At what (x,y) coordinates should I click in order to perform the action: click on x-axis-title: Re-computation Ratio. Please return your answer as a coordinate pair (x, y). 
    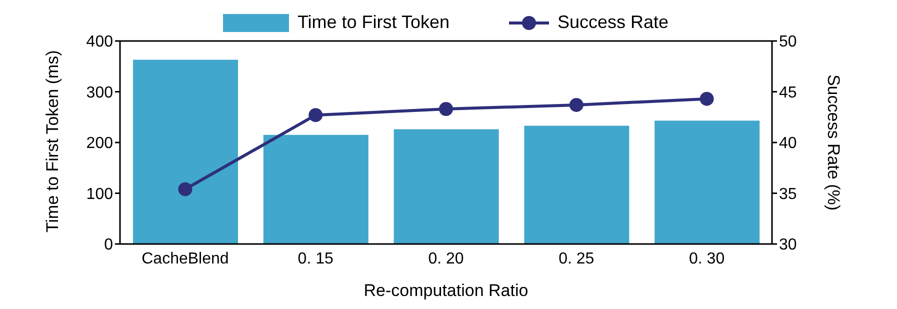
    Looking at the image, I should click on (446, 290).